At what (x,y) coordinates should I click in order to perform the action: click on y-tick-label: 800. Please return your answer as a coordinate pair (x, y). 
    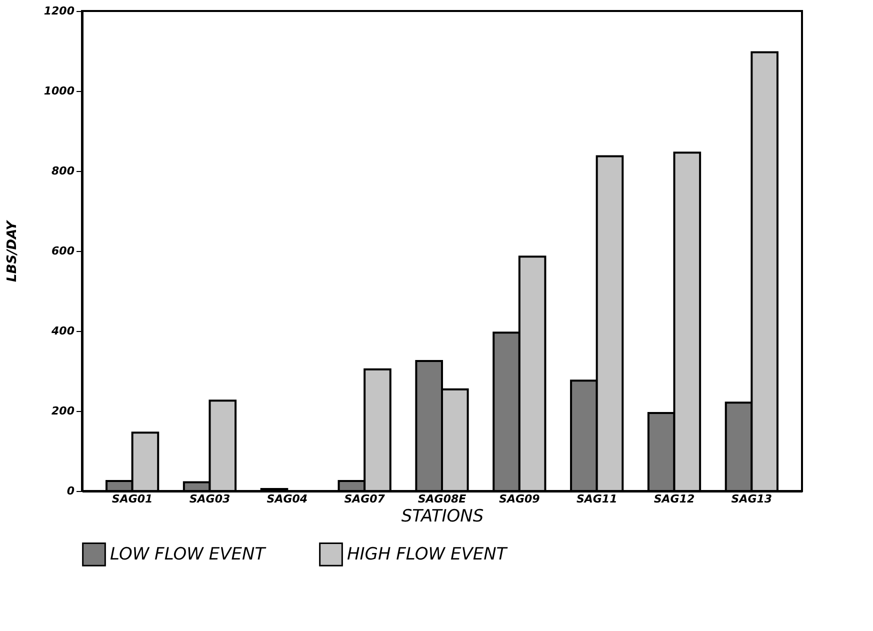
    Looking at the image, I should click on (63, 171).